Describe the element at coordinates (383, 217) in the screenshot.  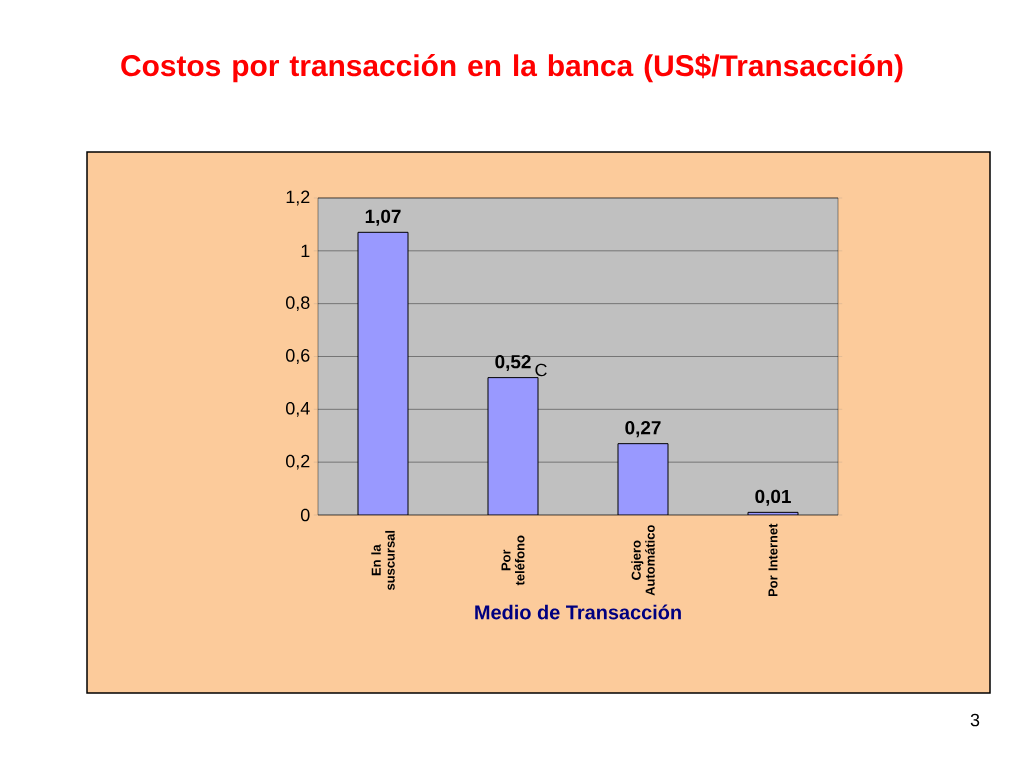
I see `data-label: 1,07` at that location.